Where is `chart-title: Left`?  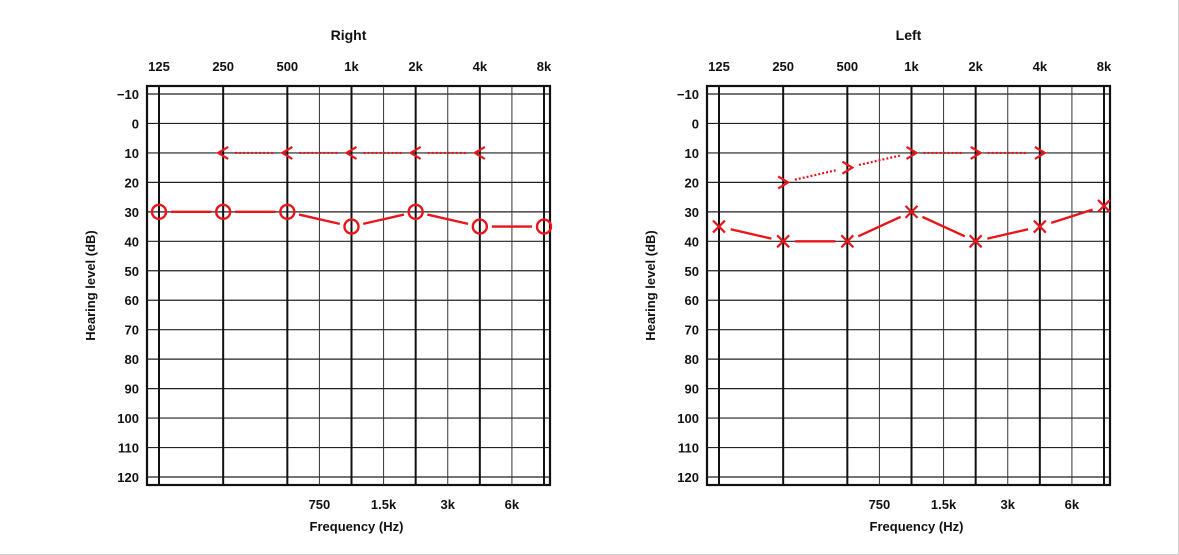
chart-title: Left is located at coordinates (909, 35).